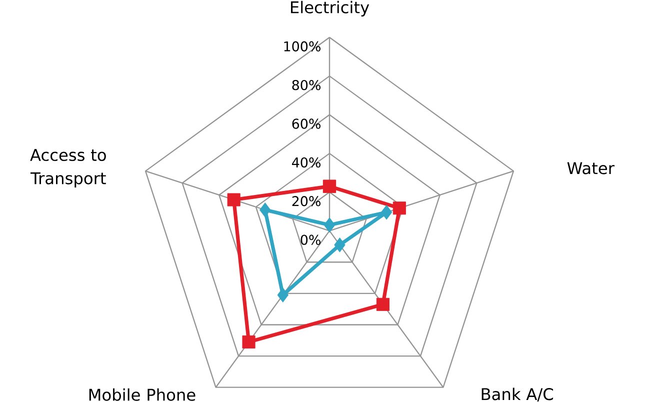 The width and height of the screenshot is (659, 402). I want to click on y-tick-label: 40%, so click(306, 162).